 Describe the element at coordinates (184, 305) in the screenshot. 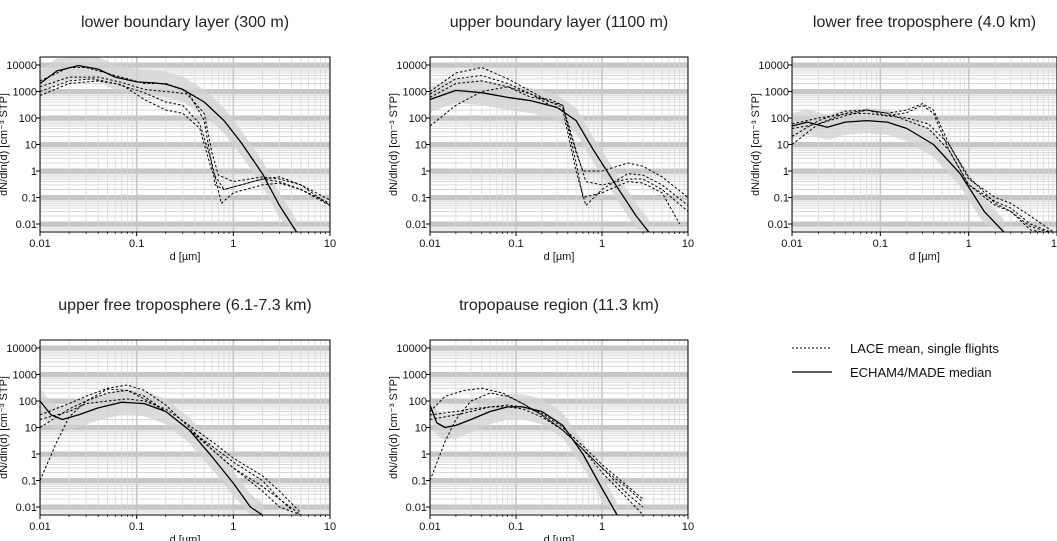

I see `panel-title: upper free troposphere (6.1-7.3 km)` at that location.